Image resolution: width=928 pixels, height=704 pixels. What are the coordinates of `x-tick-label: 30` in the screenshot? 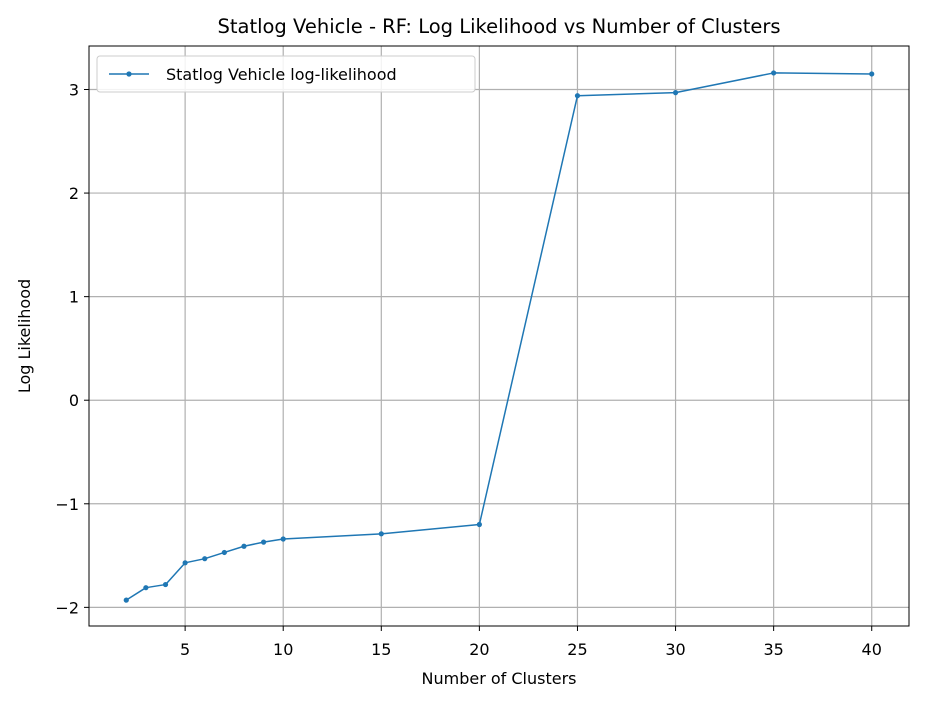 It's located at (675, 649).